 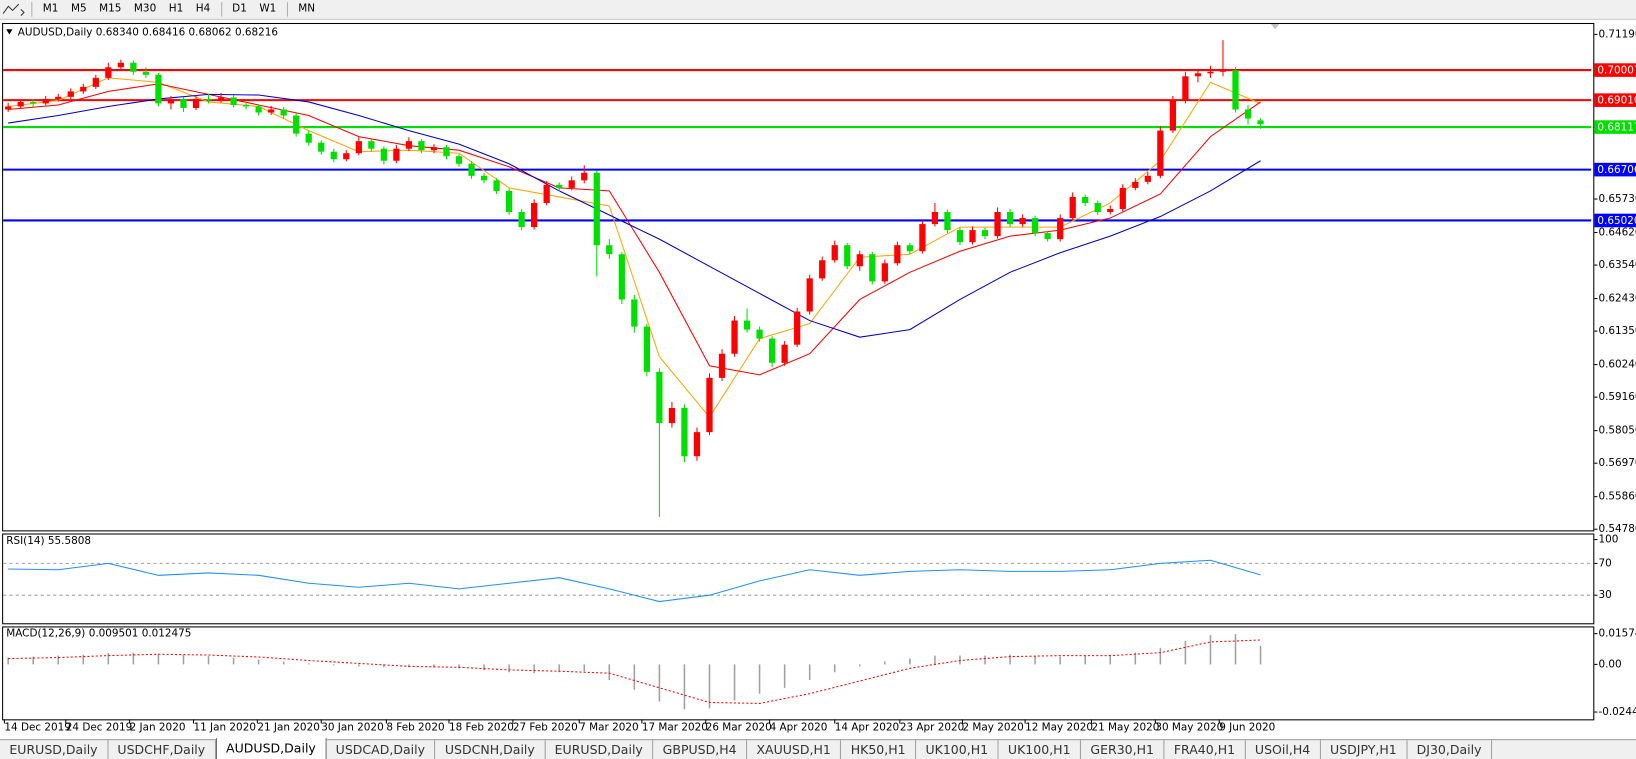 What do you see at coordinates (110, 9) in the screenshot?
I see `timeframe-button: M15` at bounding box center [110, 9].